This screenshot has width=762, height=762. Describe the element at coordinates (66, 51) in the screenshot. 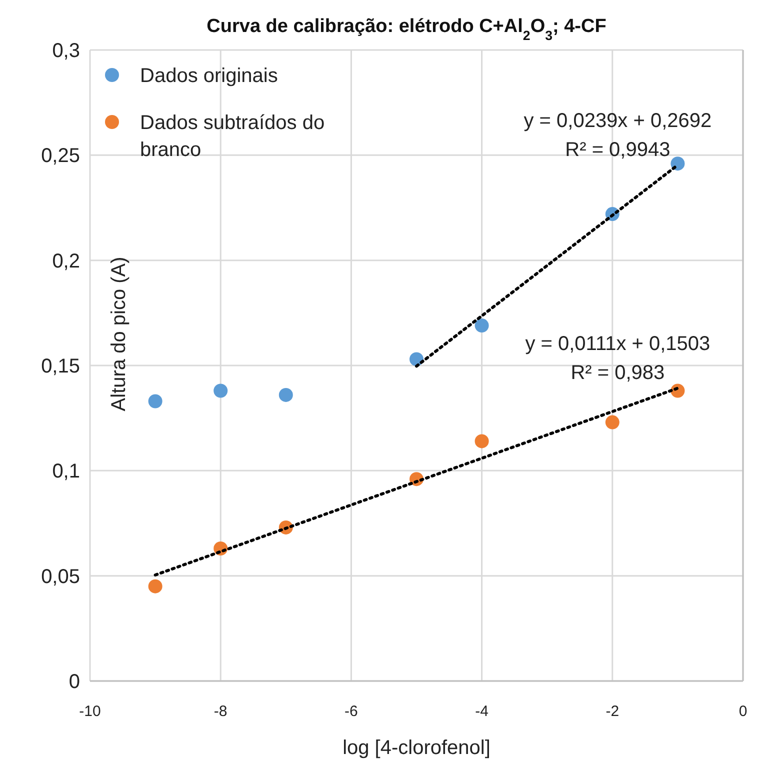

I see `y-tick-label: 0,3` at that location.